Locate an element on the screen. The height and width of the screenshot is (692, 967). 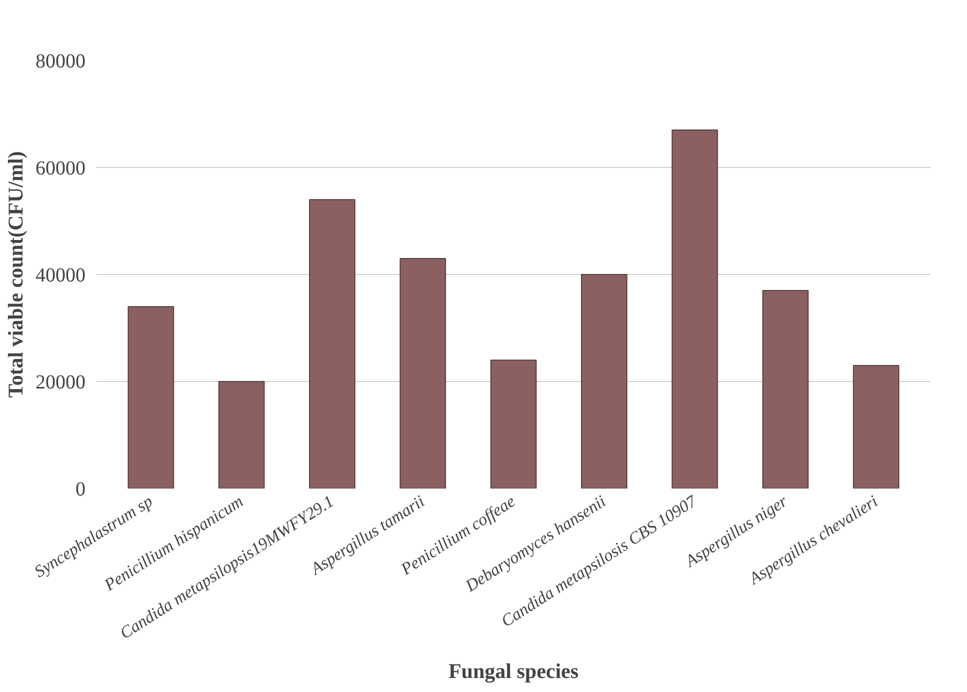
y-tick-label: 20000 is located at coordinates (61, 383).